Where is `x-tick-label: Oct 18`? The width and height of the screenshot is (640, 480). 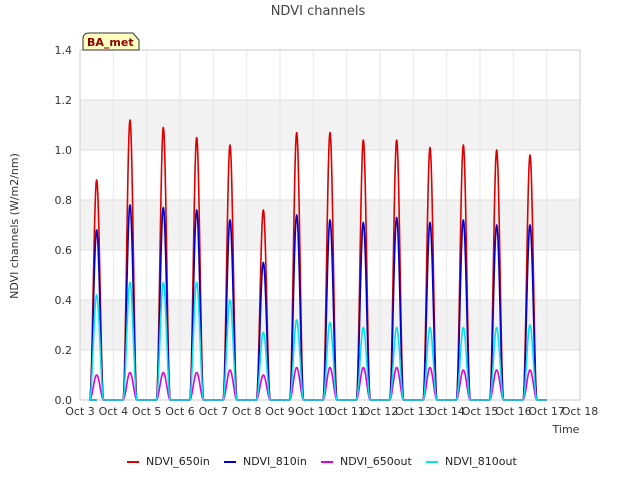
x-tick-label: Oct 18 is located at coordinates (580, 411).